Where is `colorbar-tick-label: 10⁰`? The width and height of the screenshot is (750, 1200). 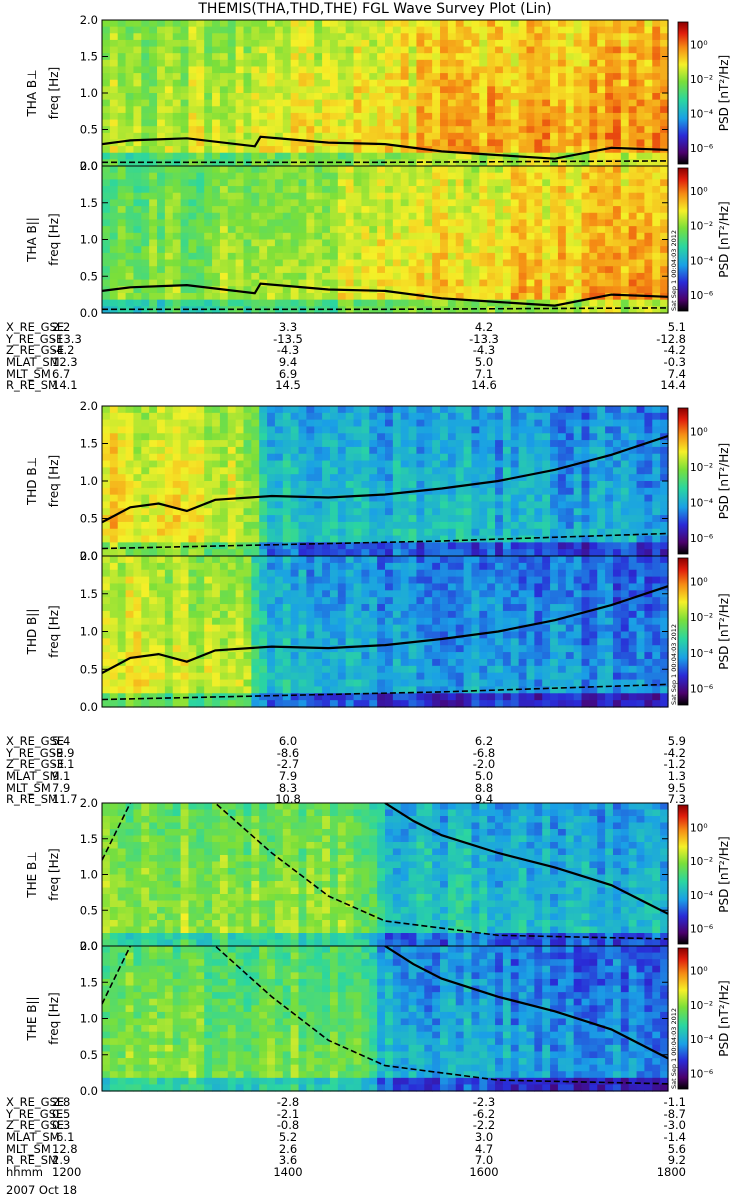 colorbar-tick-label: 10⁰ is located at coordinates (699, 46).